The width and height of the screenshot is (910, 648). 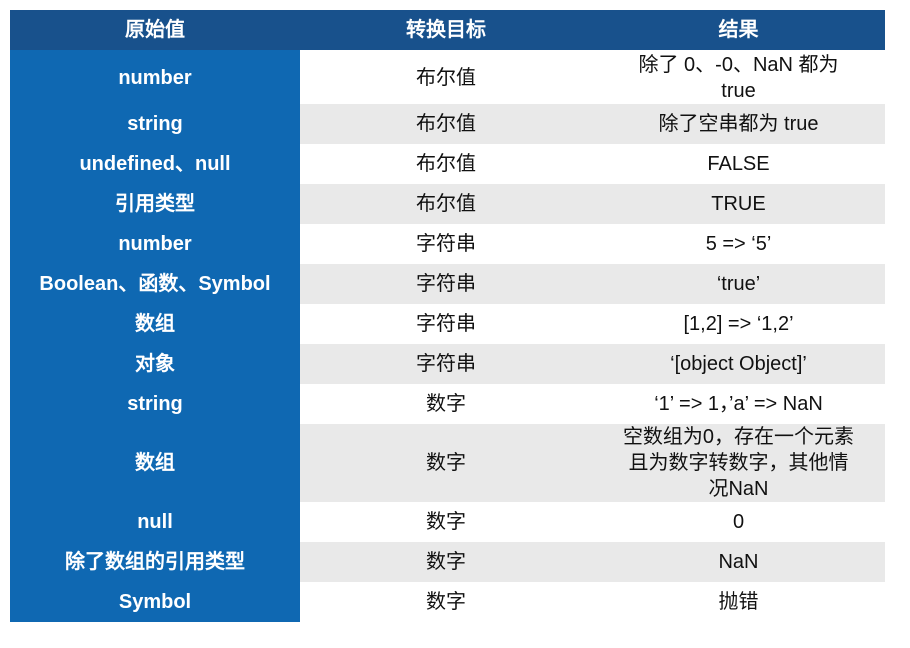 What do you see at coordinates (738, 30) in the screenshot?
I see `header-cell: 结果` at bounding box center [738, 30].